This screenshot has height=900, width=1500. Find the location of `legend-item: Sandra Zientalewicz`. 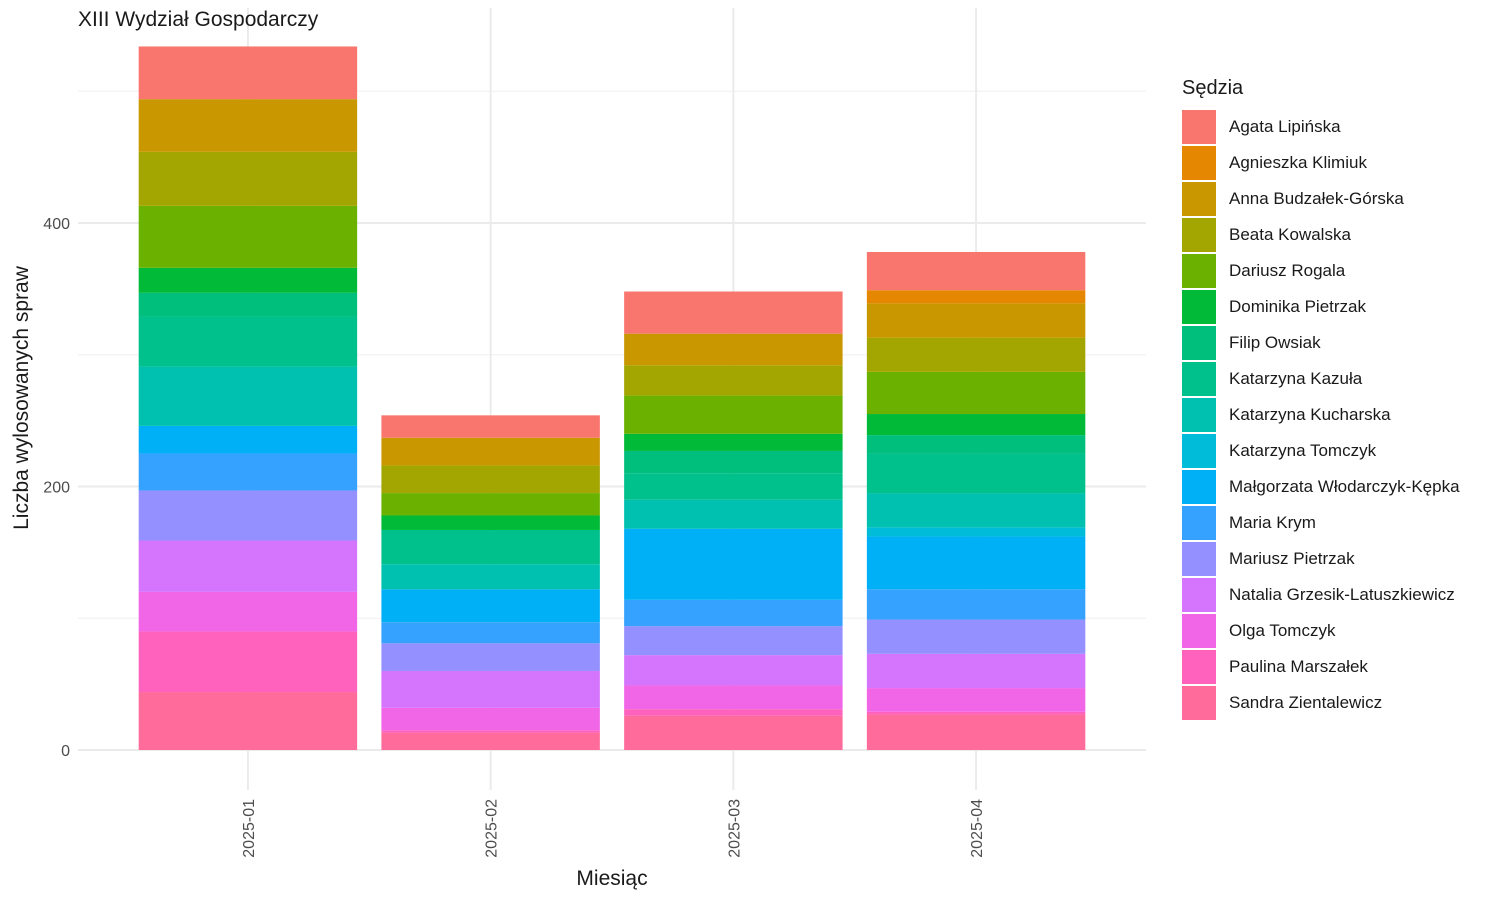

legend-item: Sandra Zientalewicz is located at coordinates (1321, 703).